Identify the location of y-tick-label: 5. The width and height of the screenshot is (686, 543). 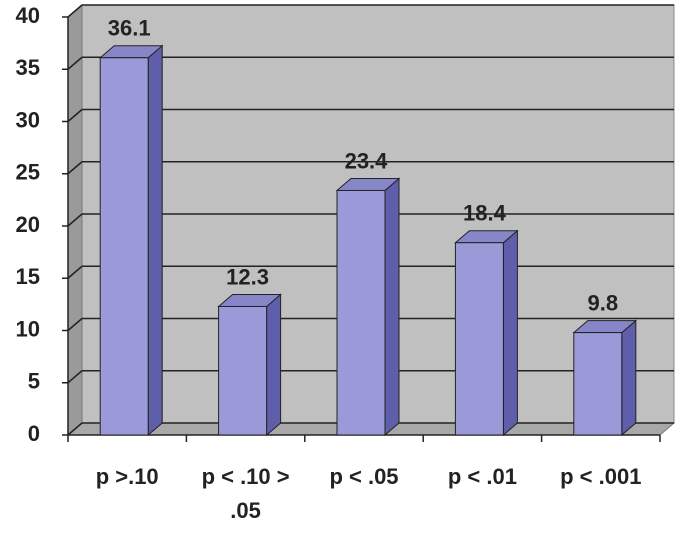
(34, 381).